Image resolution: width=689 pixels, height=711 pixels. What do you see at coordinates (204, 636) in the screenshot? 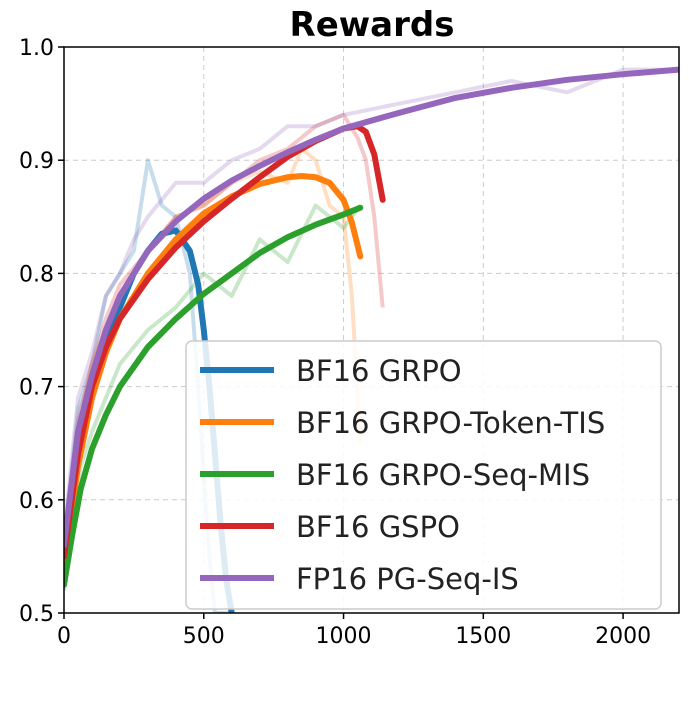
I see `x-tick-label: 500` at bounding box center [204, 636].